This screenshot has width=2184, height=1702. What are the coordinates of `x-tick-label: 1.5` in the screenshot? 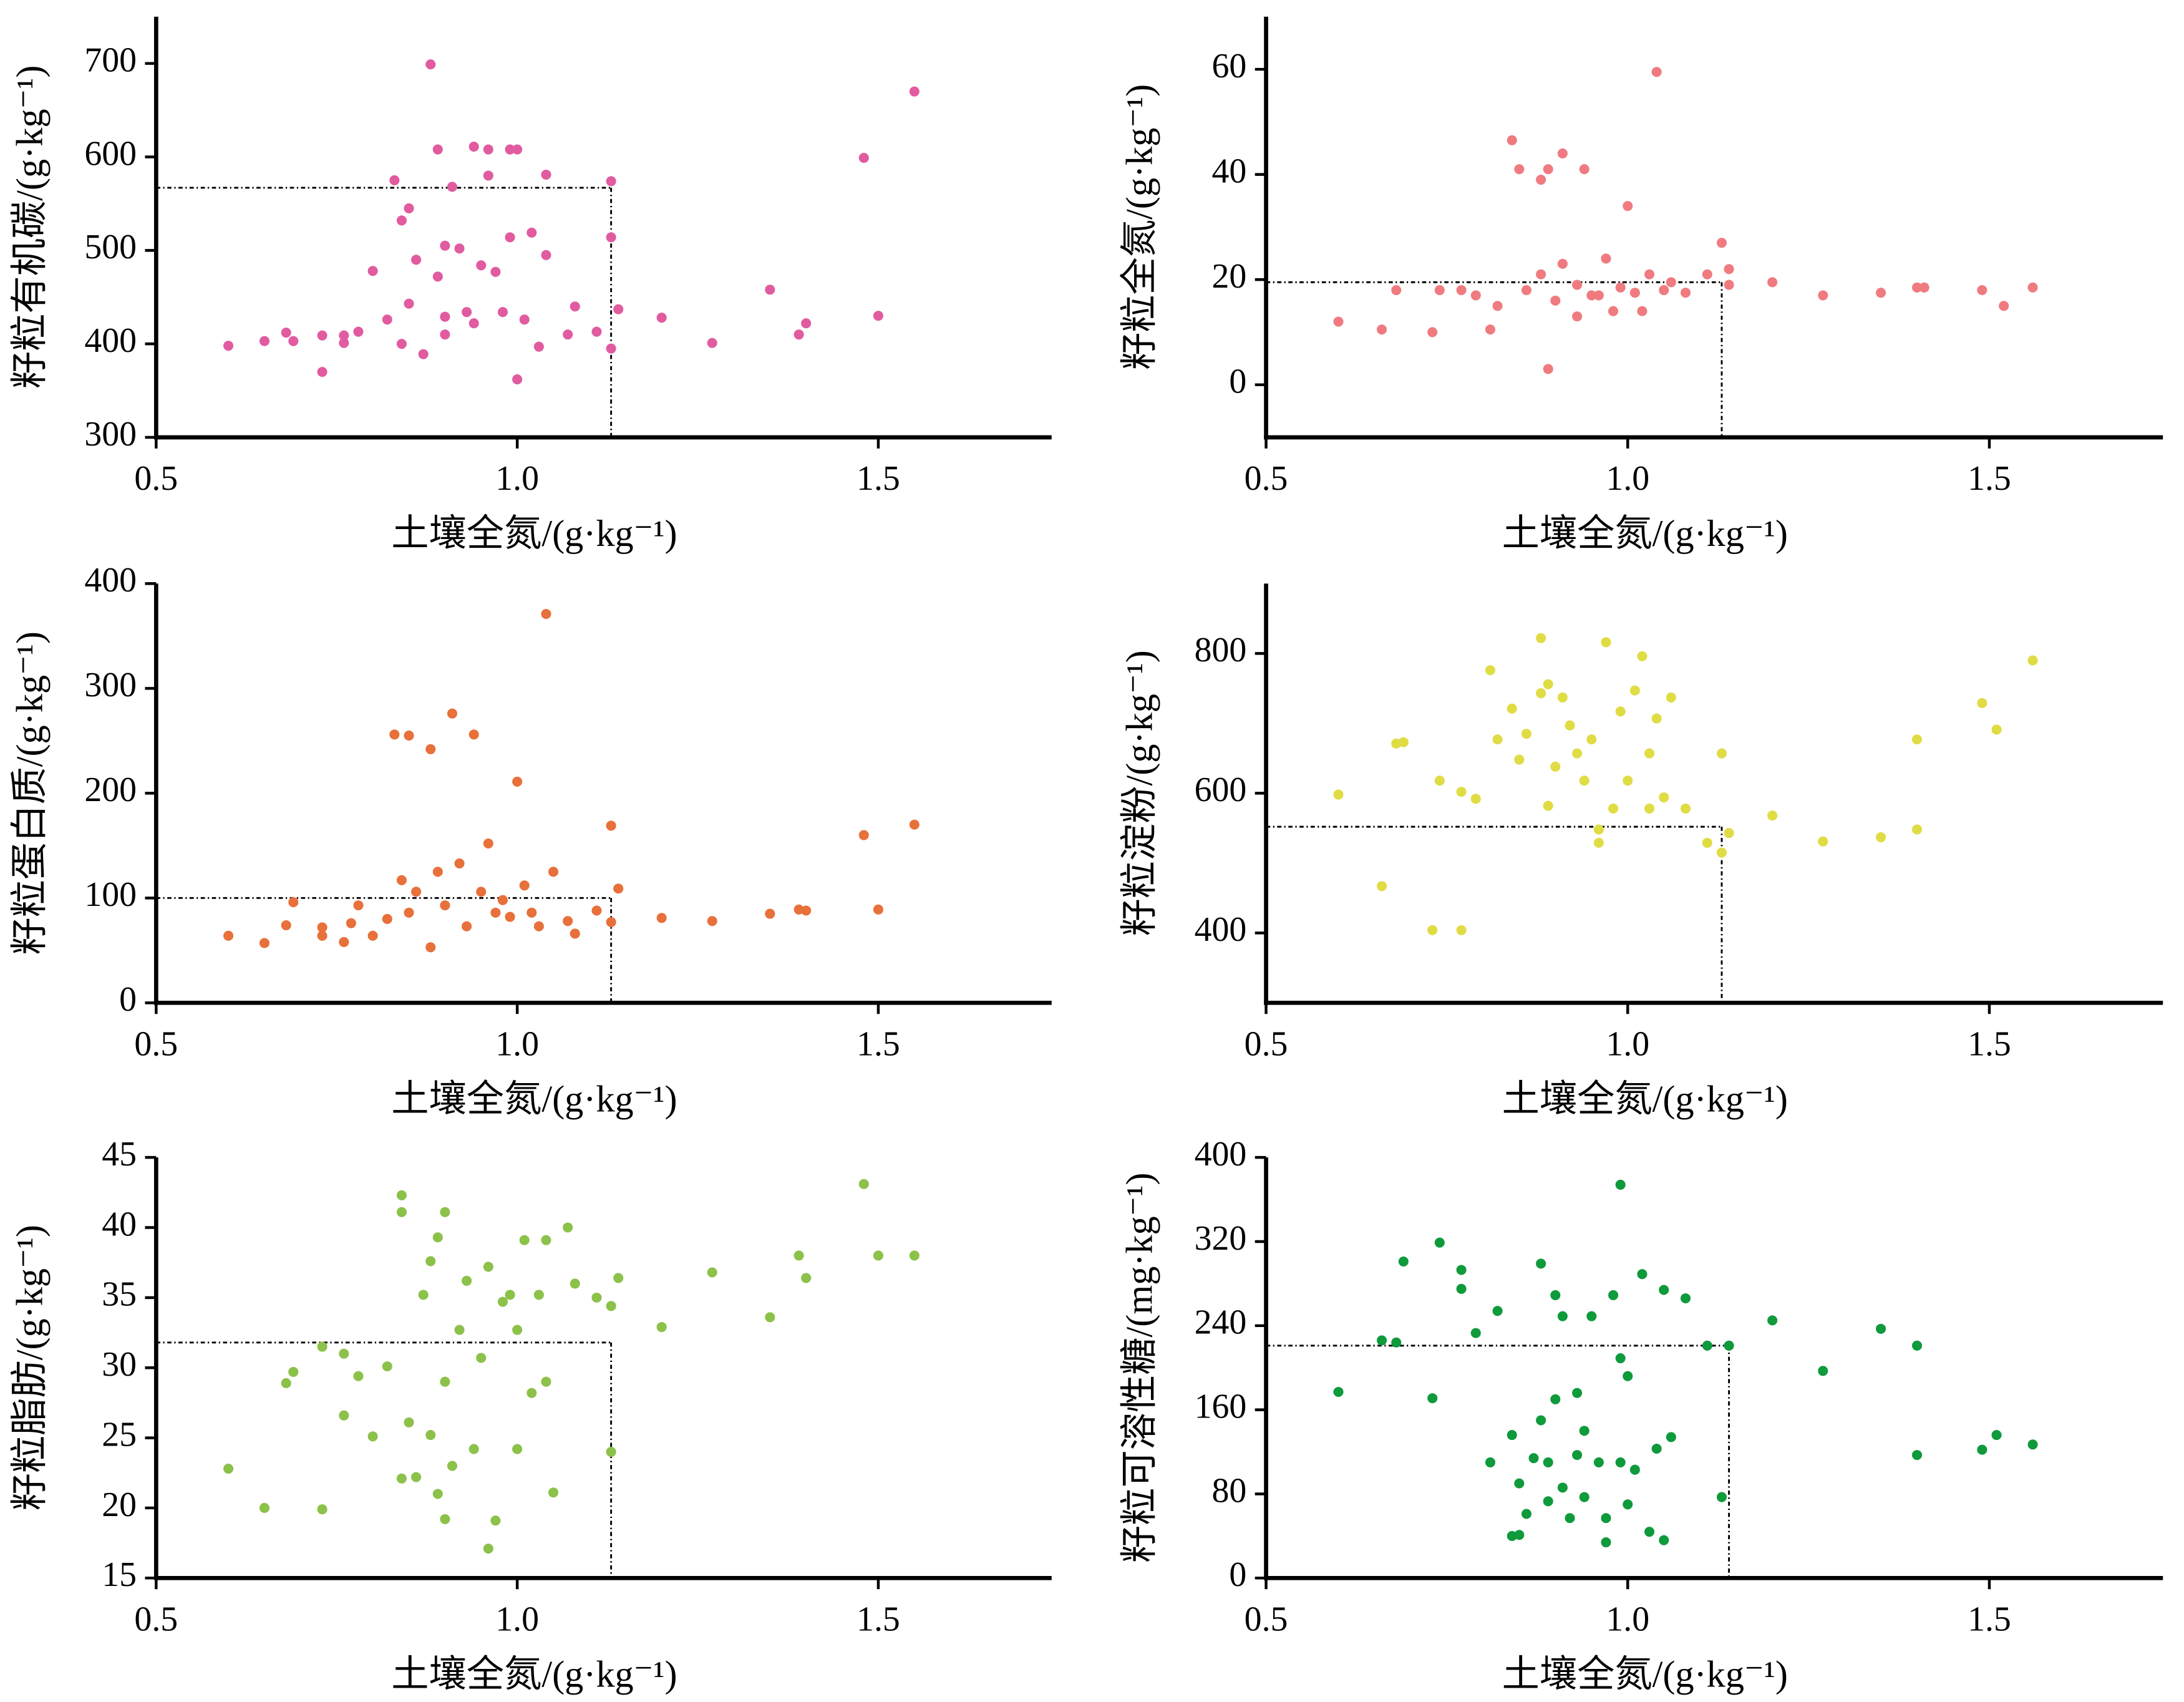 It's located at (879, 478).